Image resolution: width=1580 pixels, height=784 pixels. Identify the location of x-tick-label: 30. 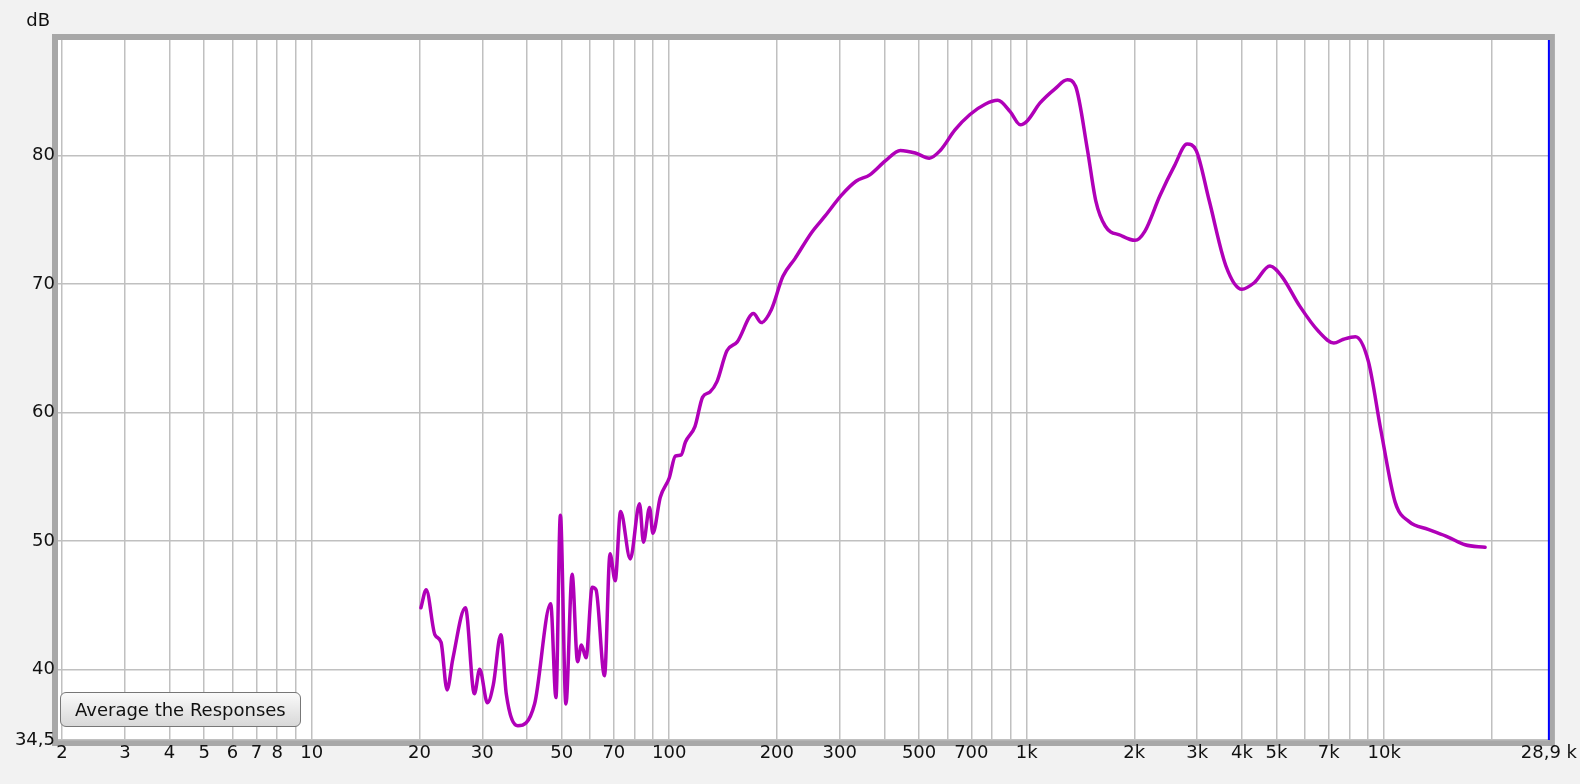
(482, 752).